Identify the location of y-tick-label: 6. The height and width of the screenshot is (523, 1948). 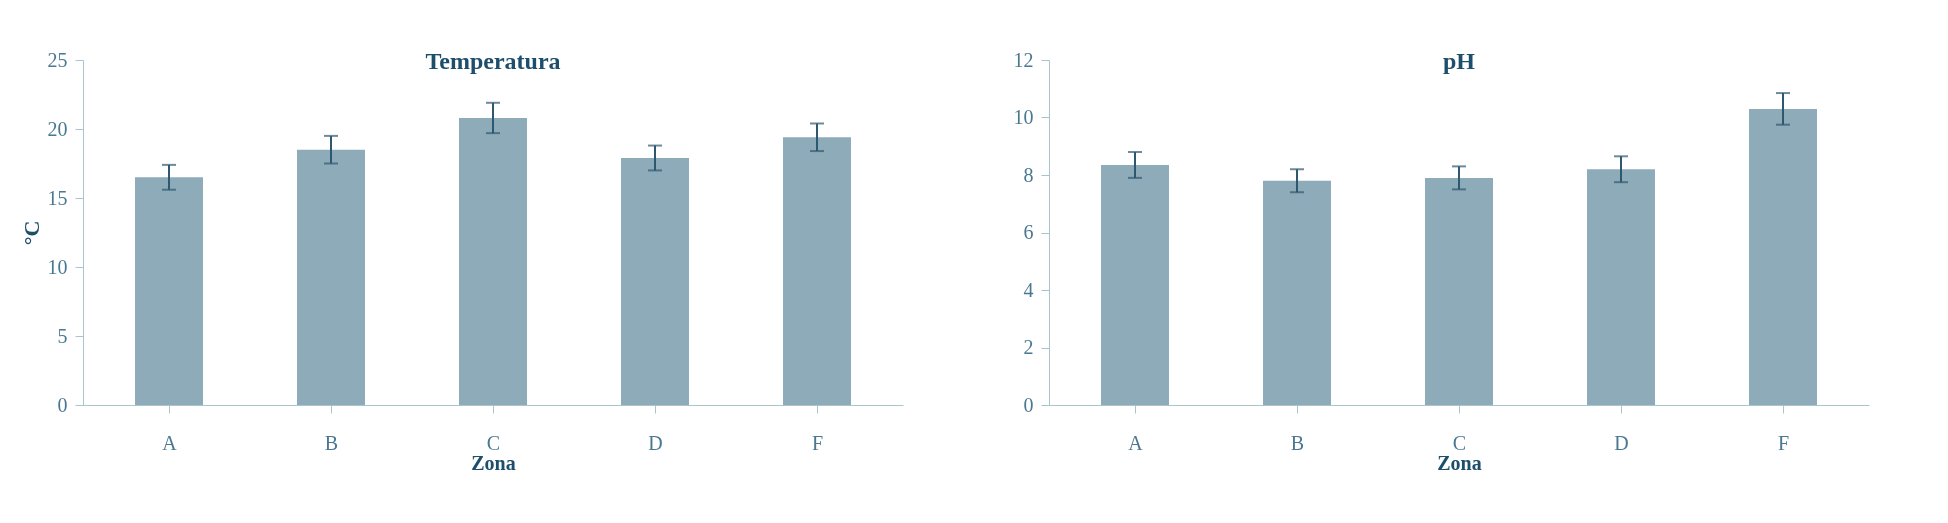
(1028, 232).